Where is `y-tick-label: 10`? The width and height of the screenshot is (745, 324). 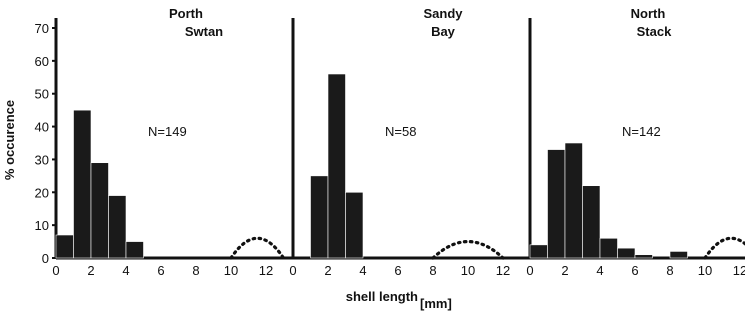 y-tick-label: 10 is located at coordinates (42, 225).